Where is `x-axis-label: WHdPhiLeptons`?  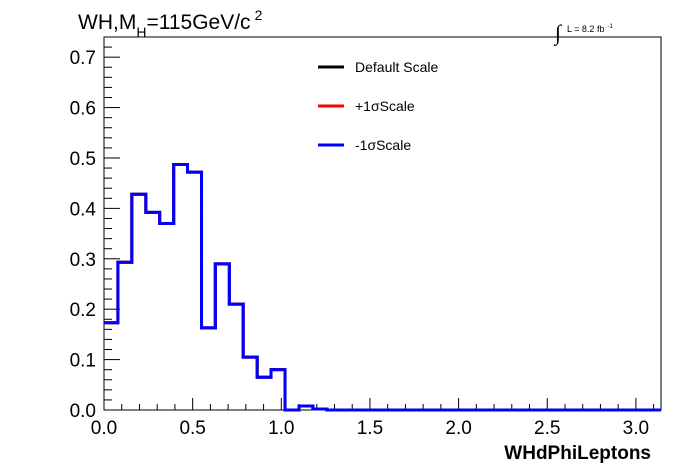 x-axis-label: WHdPhiLeptons is located at coordinates (577, 453).